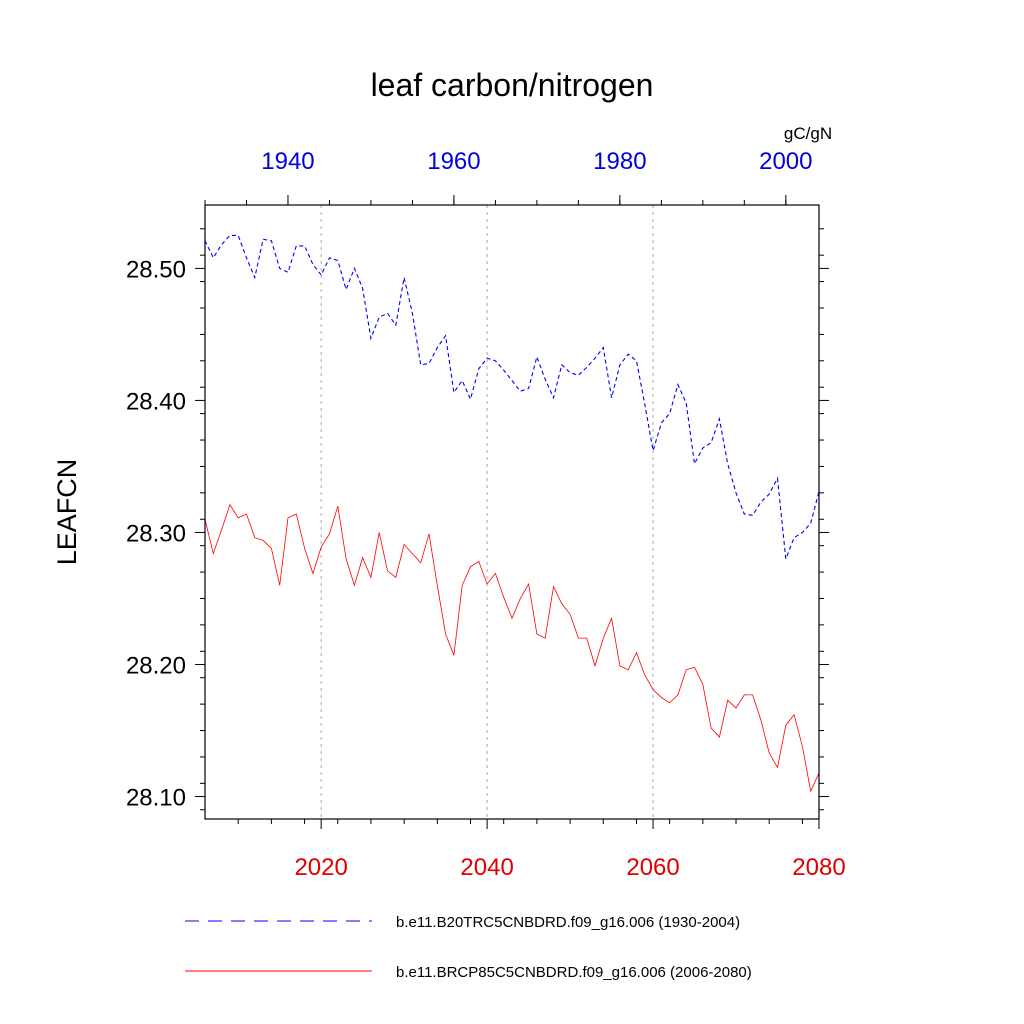  What do you see at coordinates (287, 161) in the screenshot?
I see `x-top-tick-label: 1940` at bounding box center [287, 161].